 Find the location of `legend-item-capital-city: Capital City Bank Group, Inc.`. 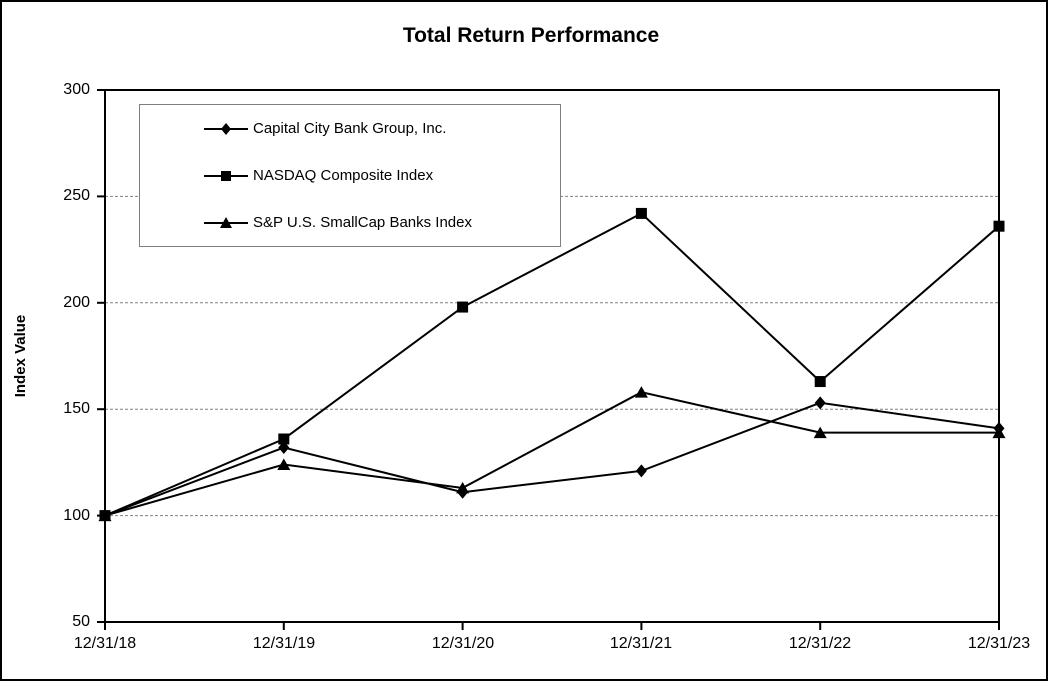

legend-item-capital-city: Capital City Bank Group, Inc. is located at coordinates (350, 129).